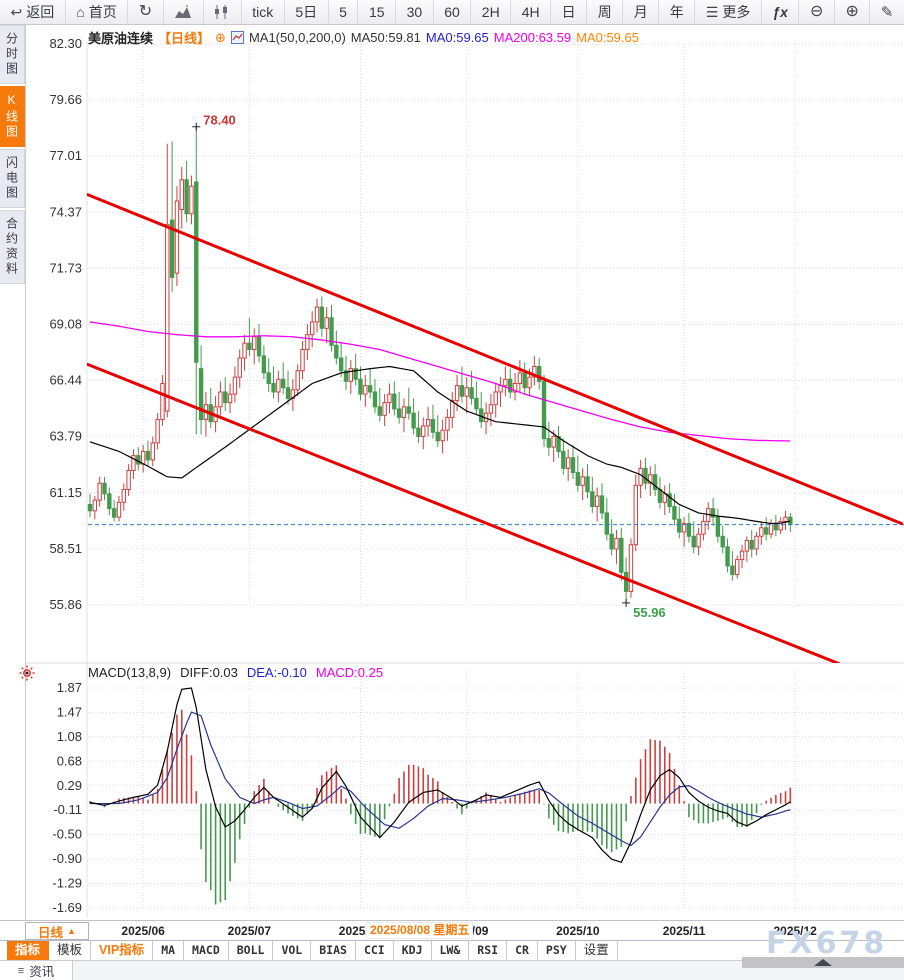 Image resolution: width=904 pixels, height=980 pixels. I want to click on tick-label: tick, so click(263, 12).